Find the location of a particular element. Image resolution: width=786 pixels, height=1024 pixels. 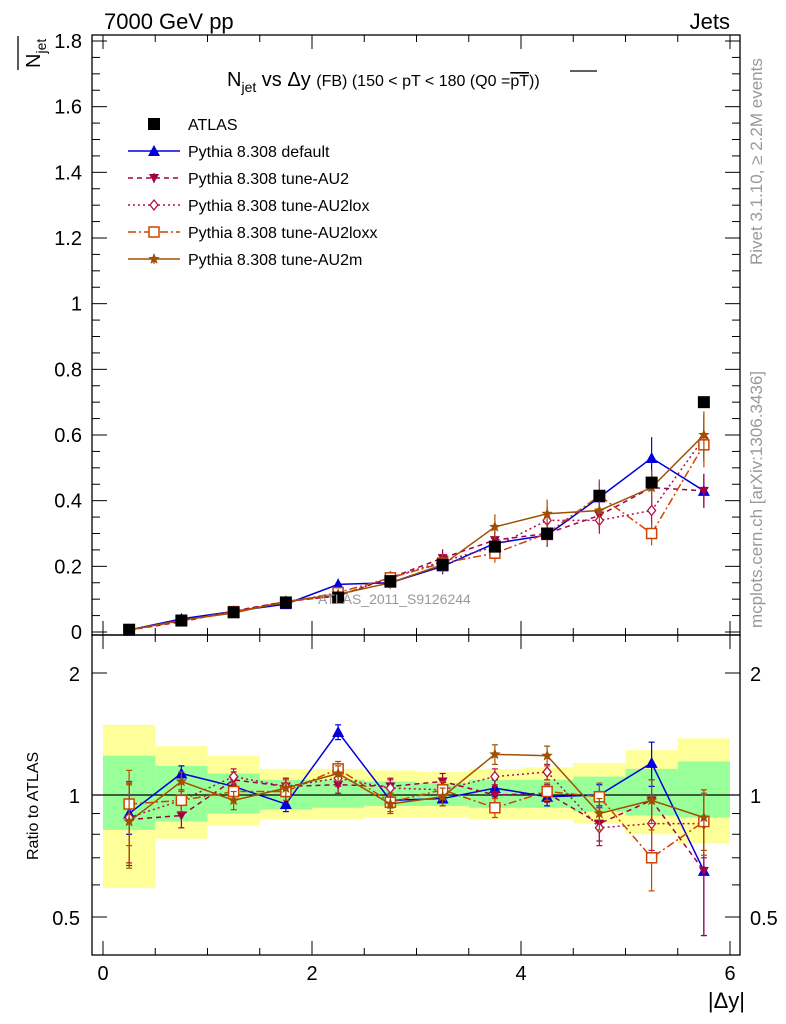

ratio-y-tick-label: 1 is located at coordinates (74, 797).